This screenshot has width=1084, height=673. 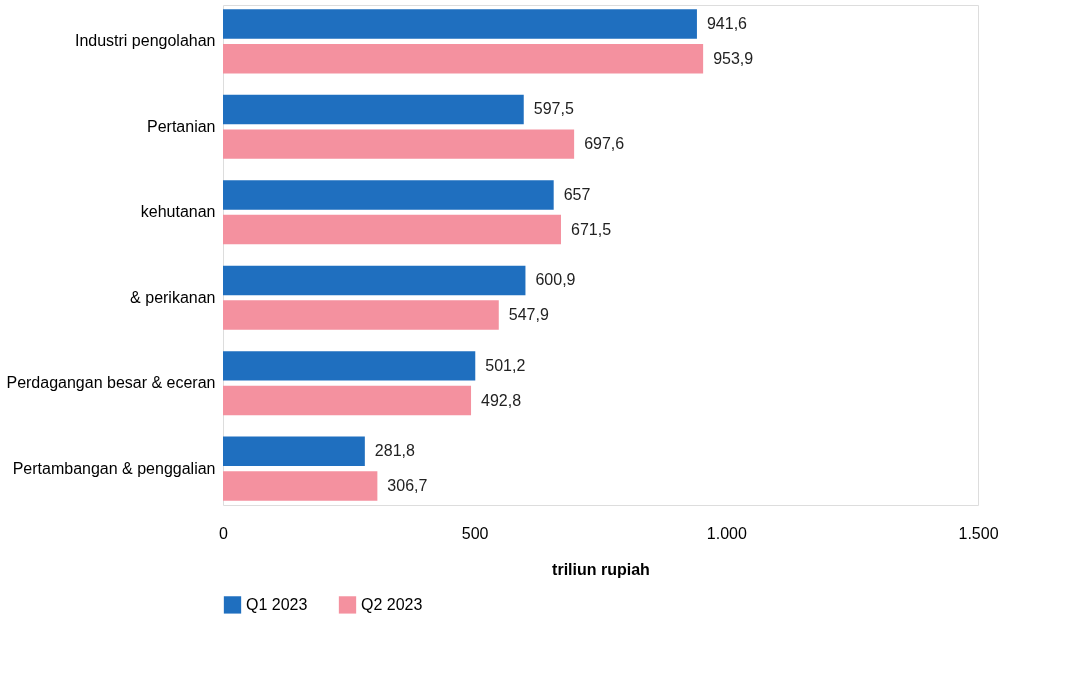 I want to click on y-tick-label: Perdagangan besar & eceran, so click(x=111, y=383).